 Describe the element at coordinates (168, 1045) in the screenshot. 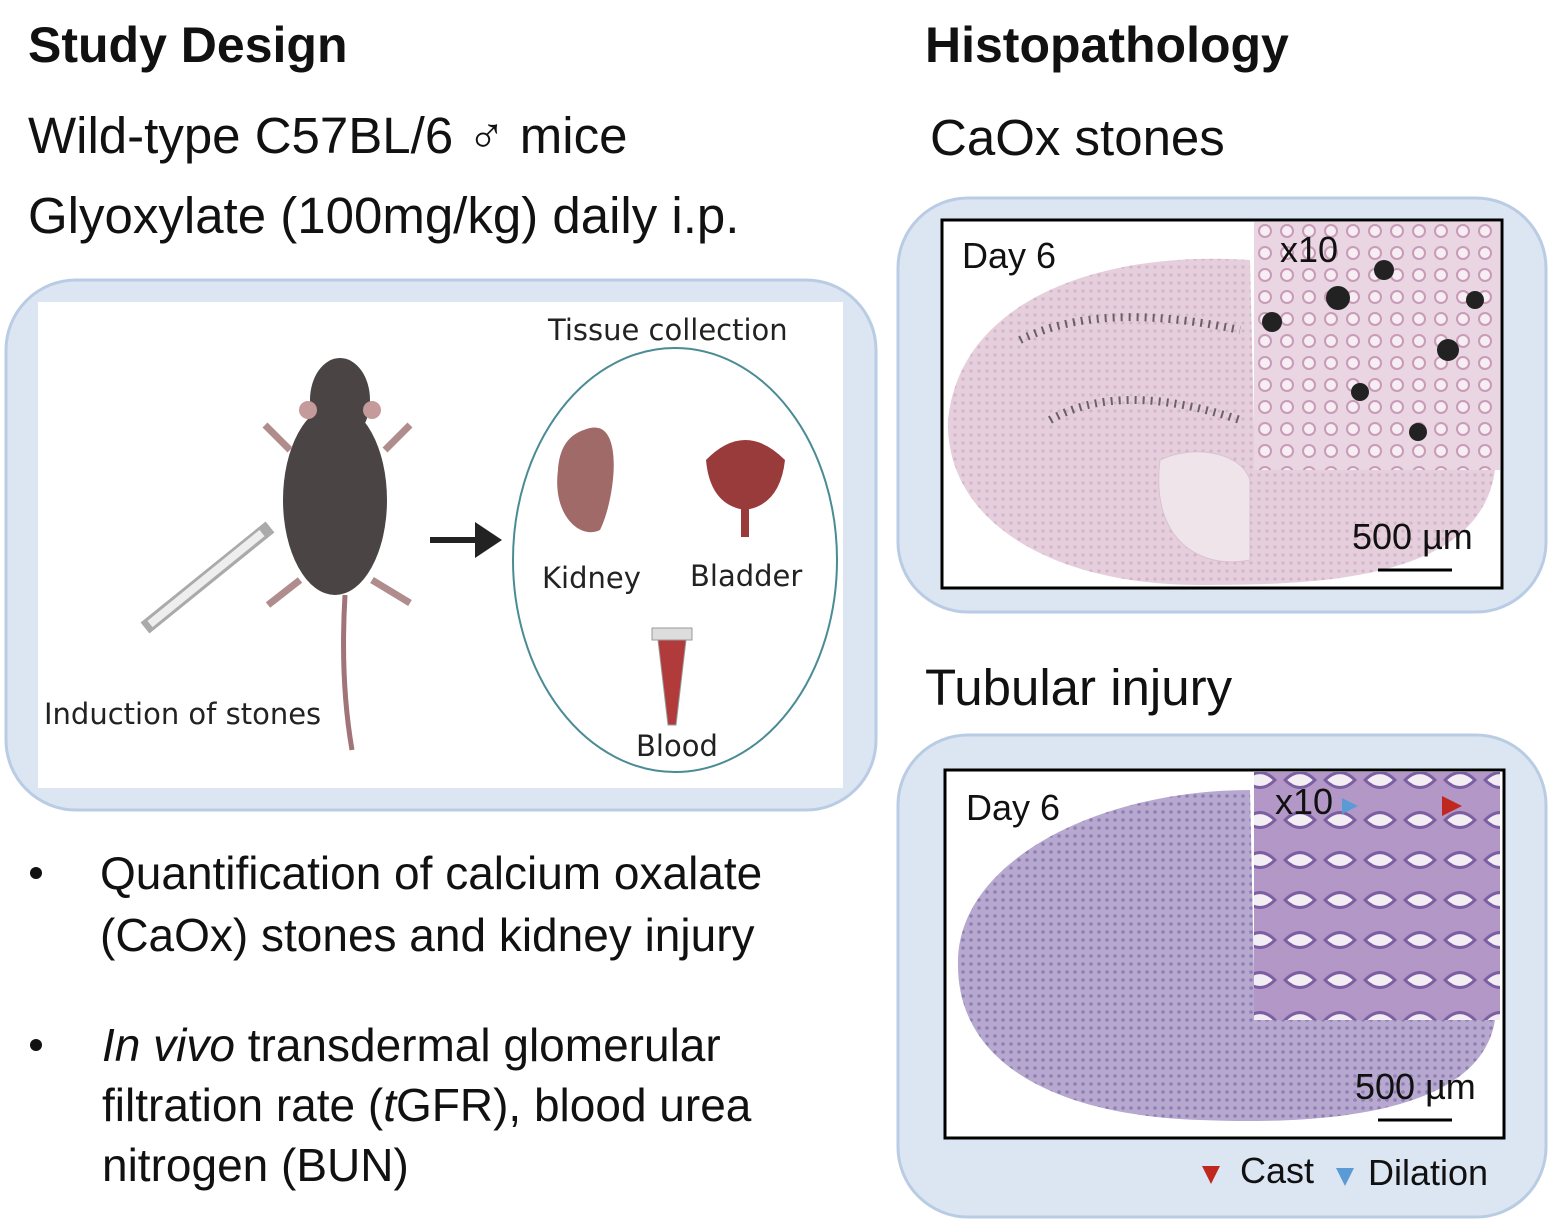

I see `italic-text: In vivo` at that location.